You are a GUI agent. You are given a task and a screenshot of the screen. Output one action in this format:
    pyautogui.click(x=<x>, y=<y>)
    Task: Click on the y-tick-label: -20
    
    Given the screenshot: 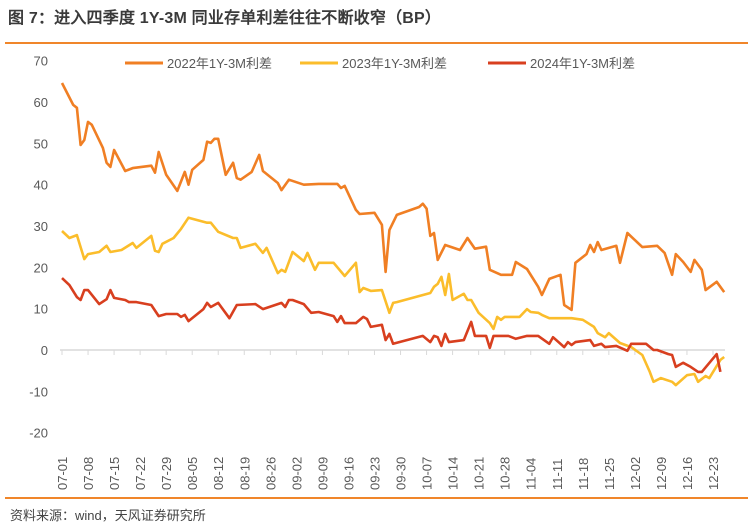 What is the action you would take?
    pyautogui.click(x=38, y=433)
    